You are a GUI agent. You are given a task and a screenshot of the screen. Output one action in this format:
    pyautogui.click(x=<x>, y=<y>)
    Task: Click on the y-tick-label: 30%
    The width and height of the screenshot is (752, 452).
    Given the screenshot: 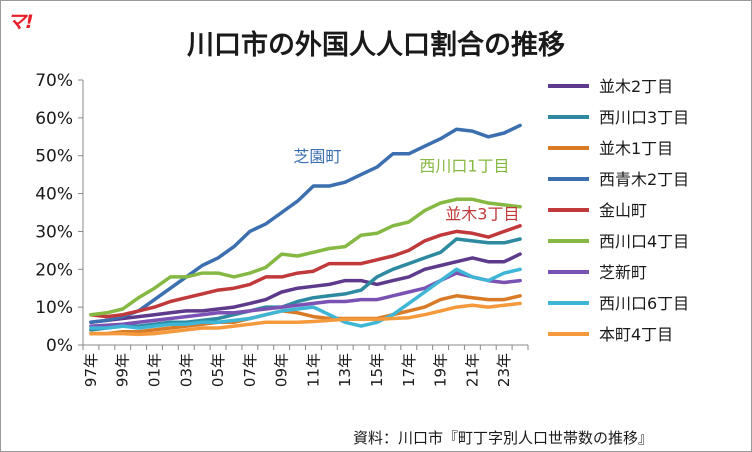 What is the action you would take?
    pyautogui.click(x=54, y=232)
    